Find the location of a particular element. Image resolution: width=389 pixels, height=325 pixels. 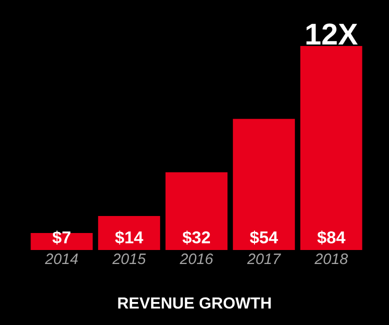

data-label: $7 is located at coordinates (61, 237).